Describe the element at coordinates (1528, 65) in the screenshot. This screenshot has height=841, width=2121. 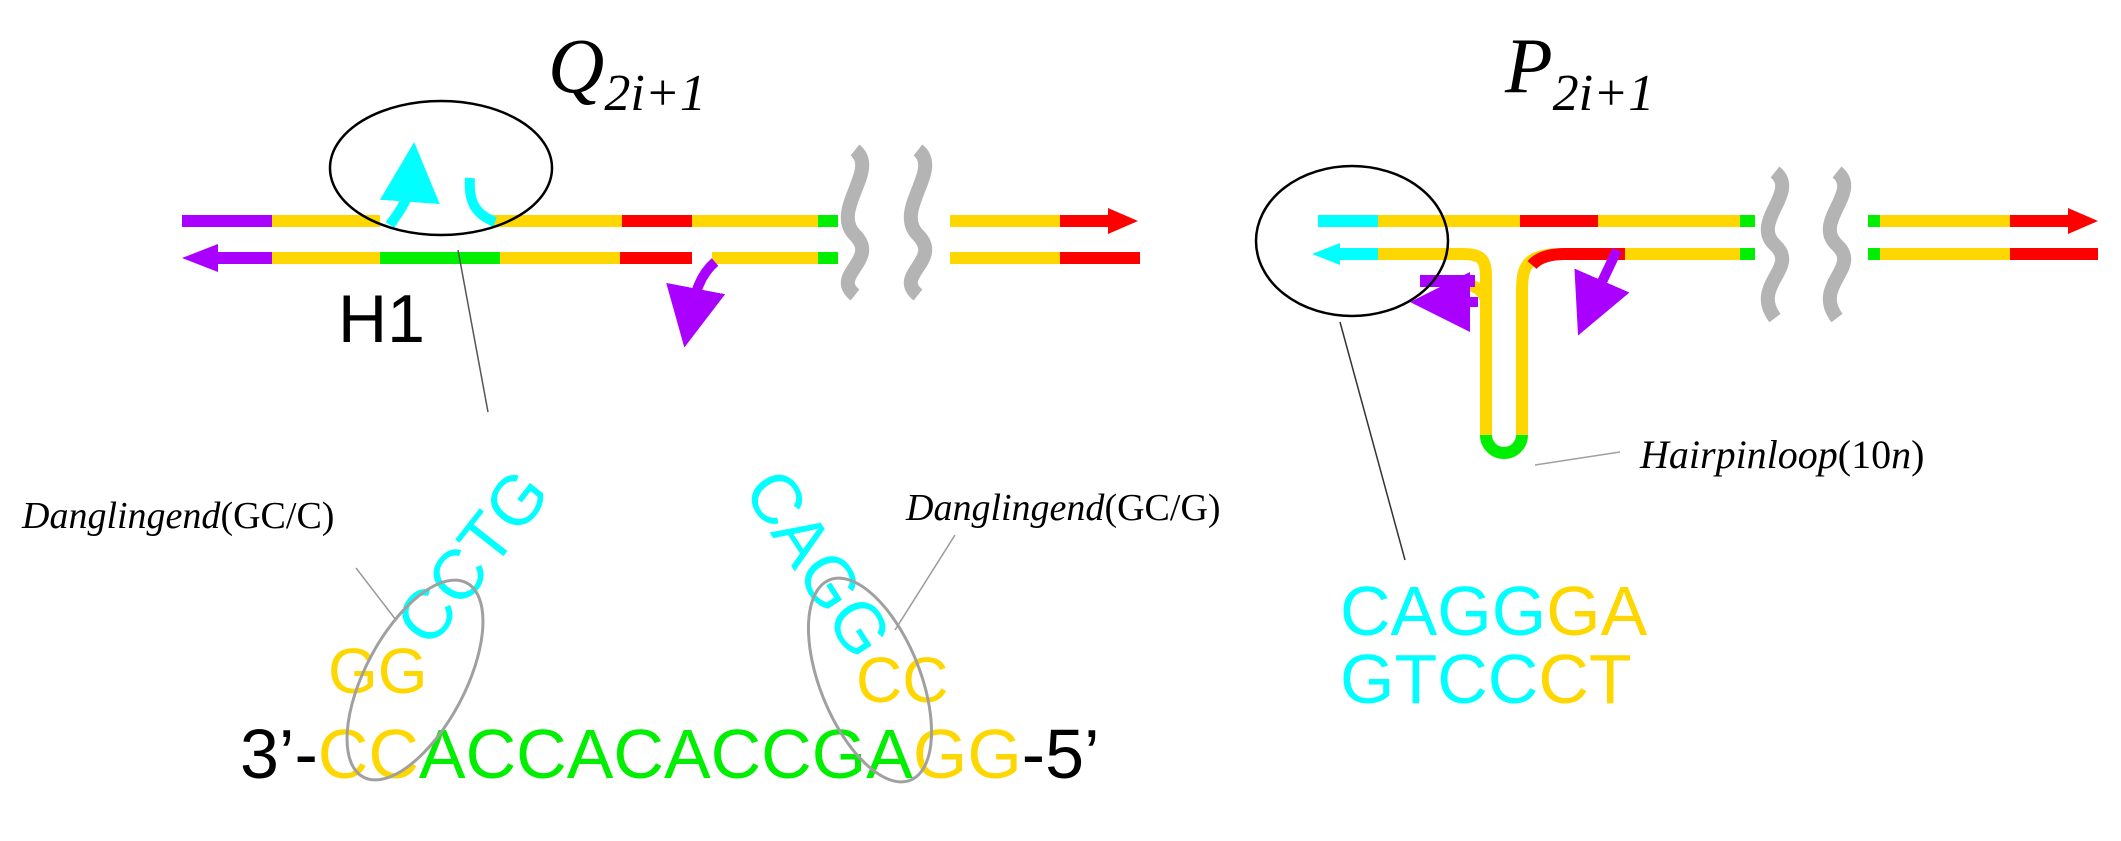
I see `right-title-main: P` at that location.